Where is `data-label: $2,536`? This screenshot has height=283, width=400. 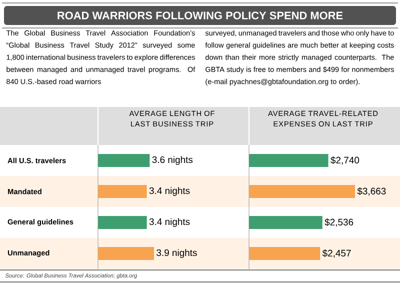
data-label: $2,536 is located at coordinates (339, 222).